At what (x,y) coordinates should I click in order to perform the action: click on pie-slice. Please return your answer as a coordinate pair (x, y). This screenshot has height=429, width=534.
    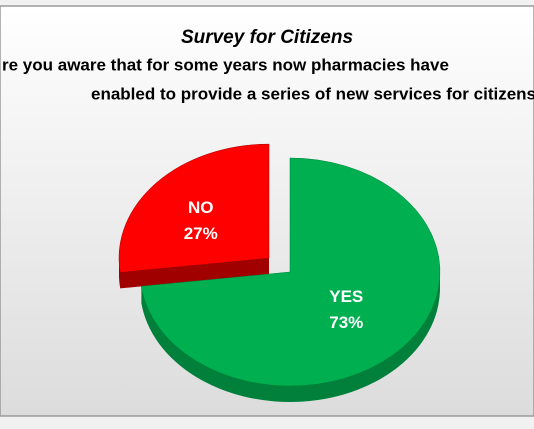
    Looking at the image, I should click on (194, 208).